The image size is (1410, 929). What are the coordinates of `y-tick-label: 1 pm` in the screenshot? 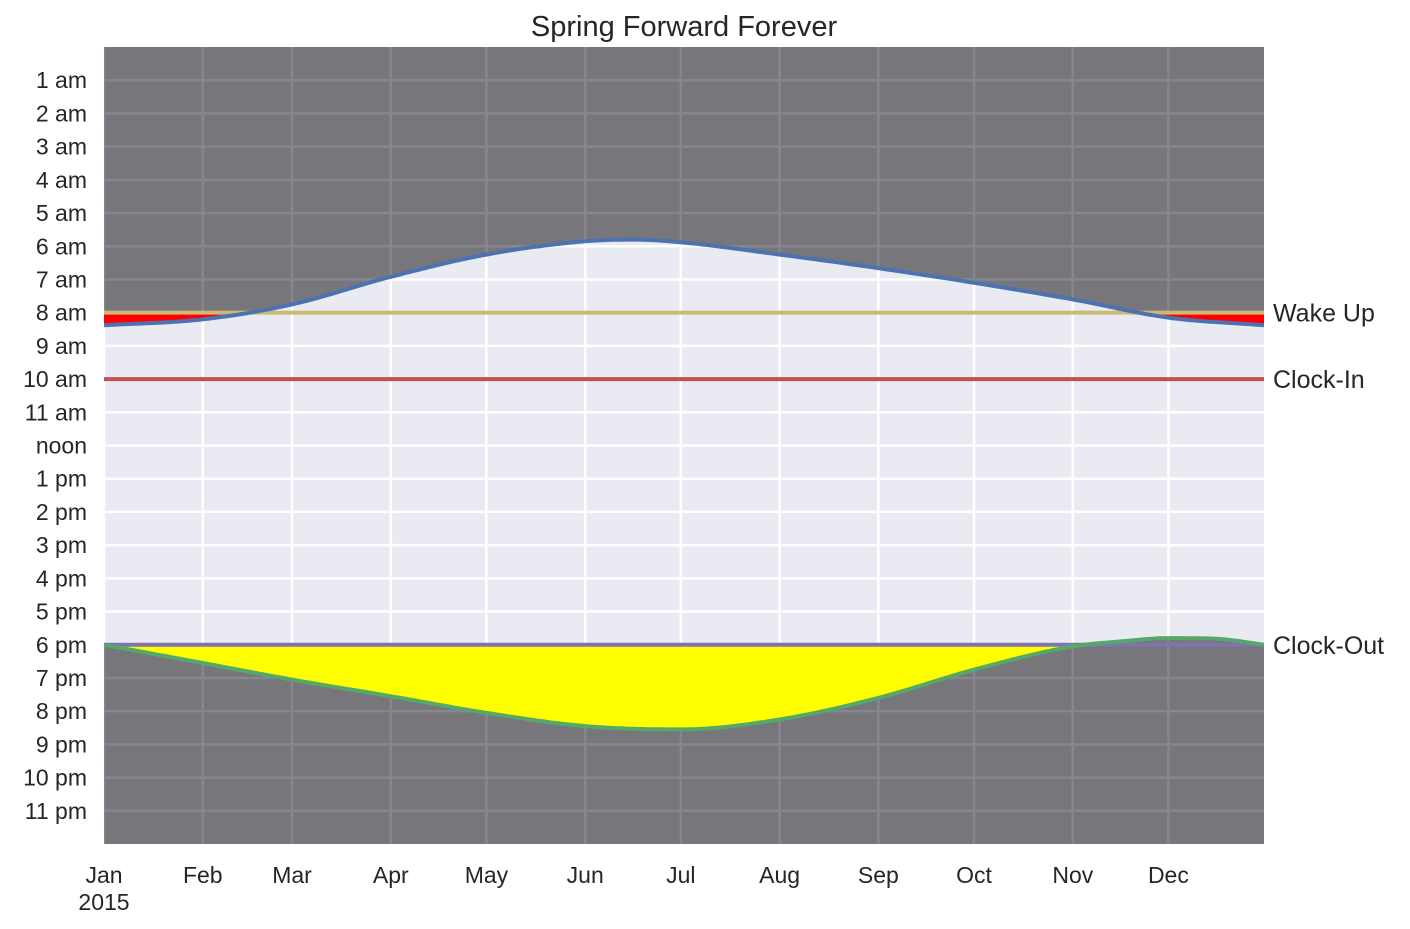 It's located at (61, 479).